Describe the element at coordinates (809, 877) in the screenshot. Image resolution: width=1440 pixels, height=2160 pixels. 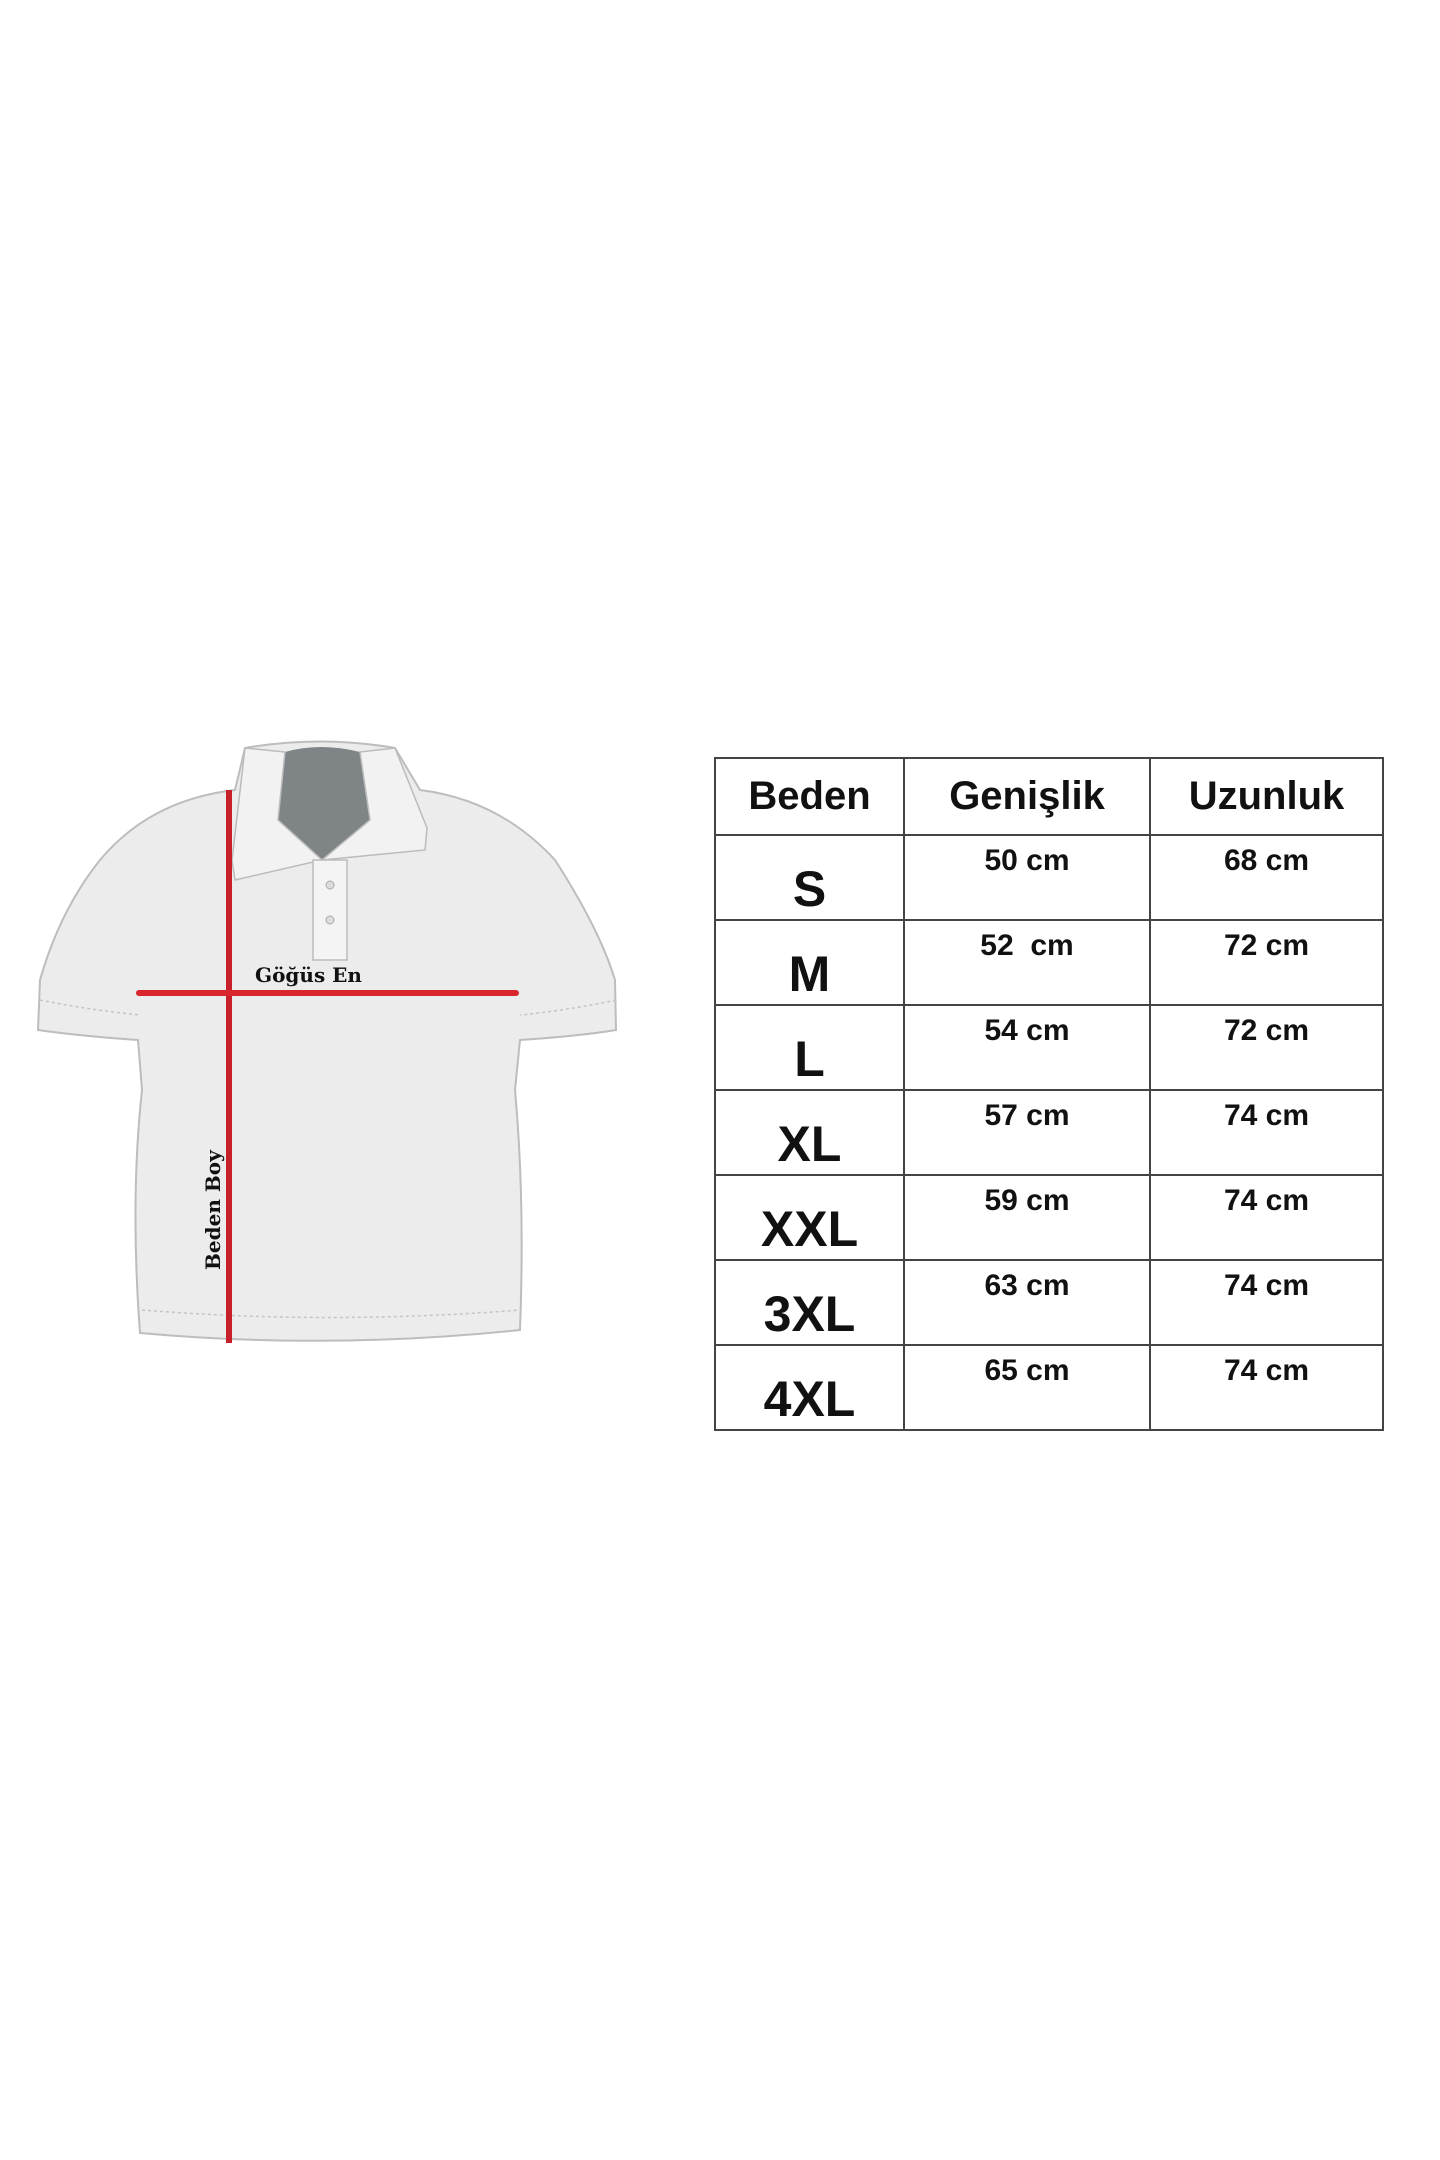
I see `size-cell: S` at that location.